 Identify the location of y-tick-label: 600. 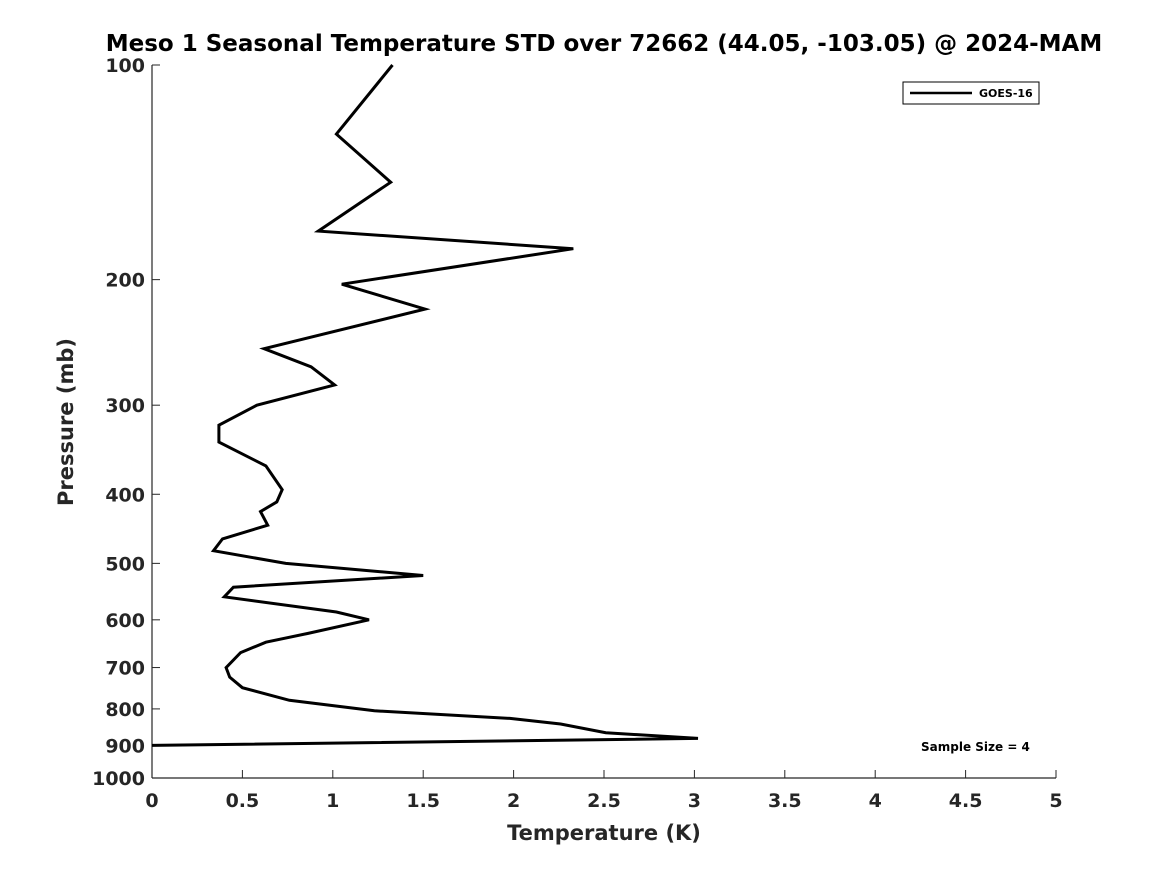
(125, 621).